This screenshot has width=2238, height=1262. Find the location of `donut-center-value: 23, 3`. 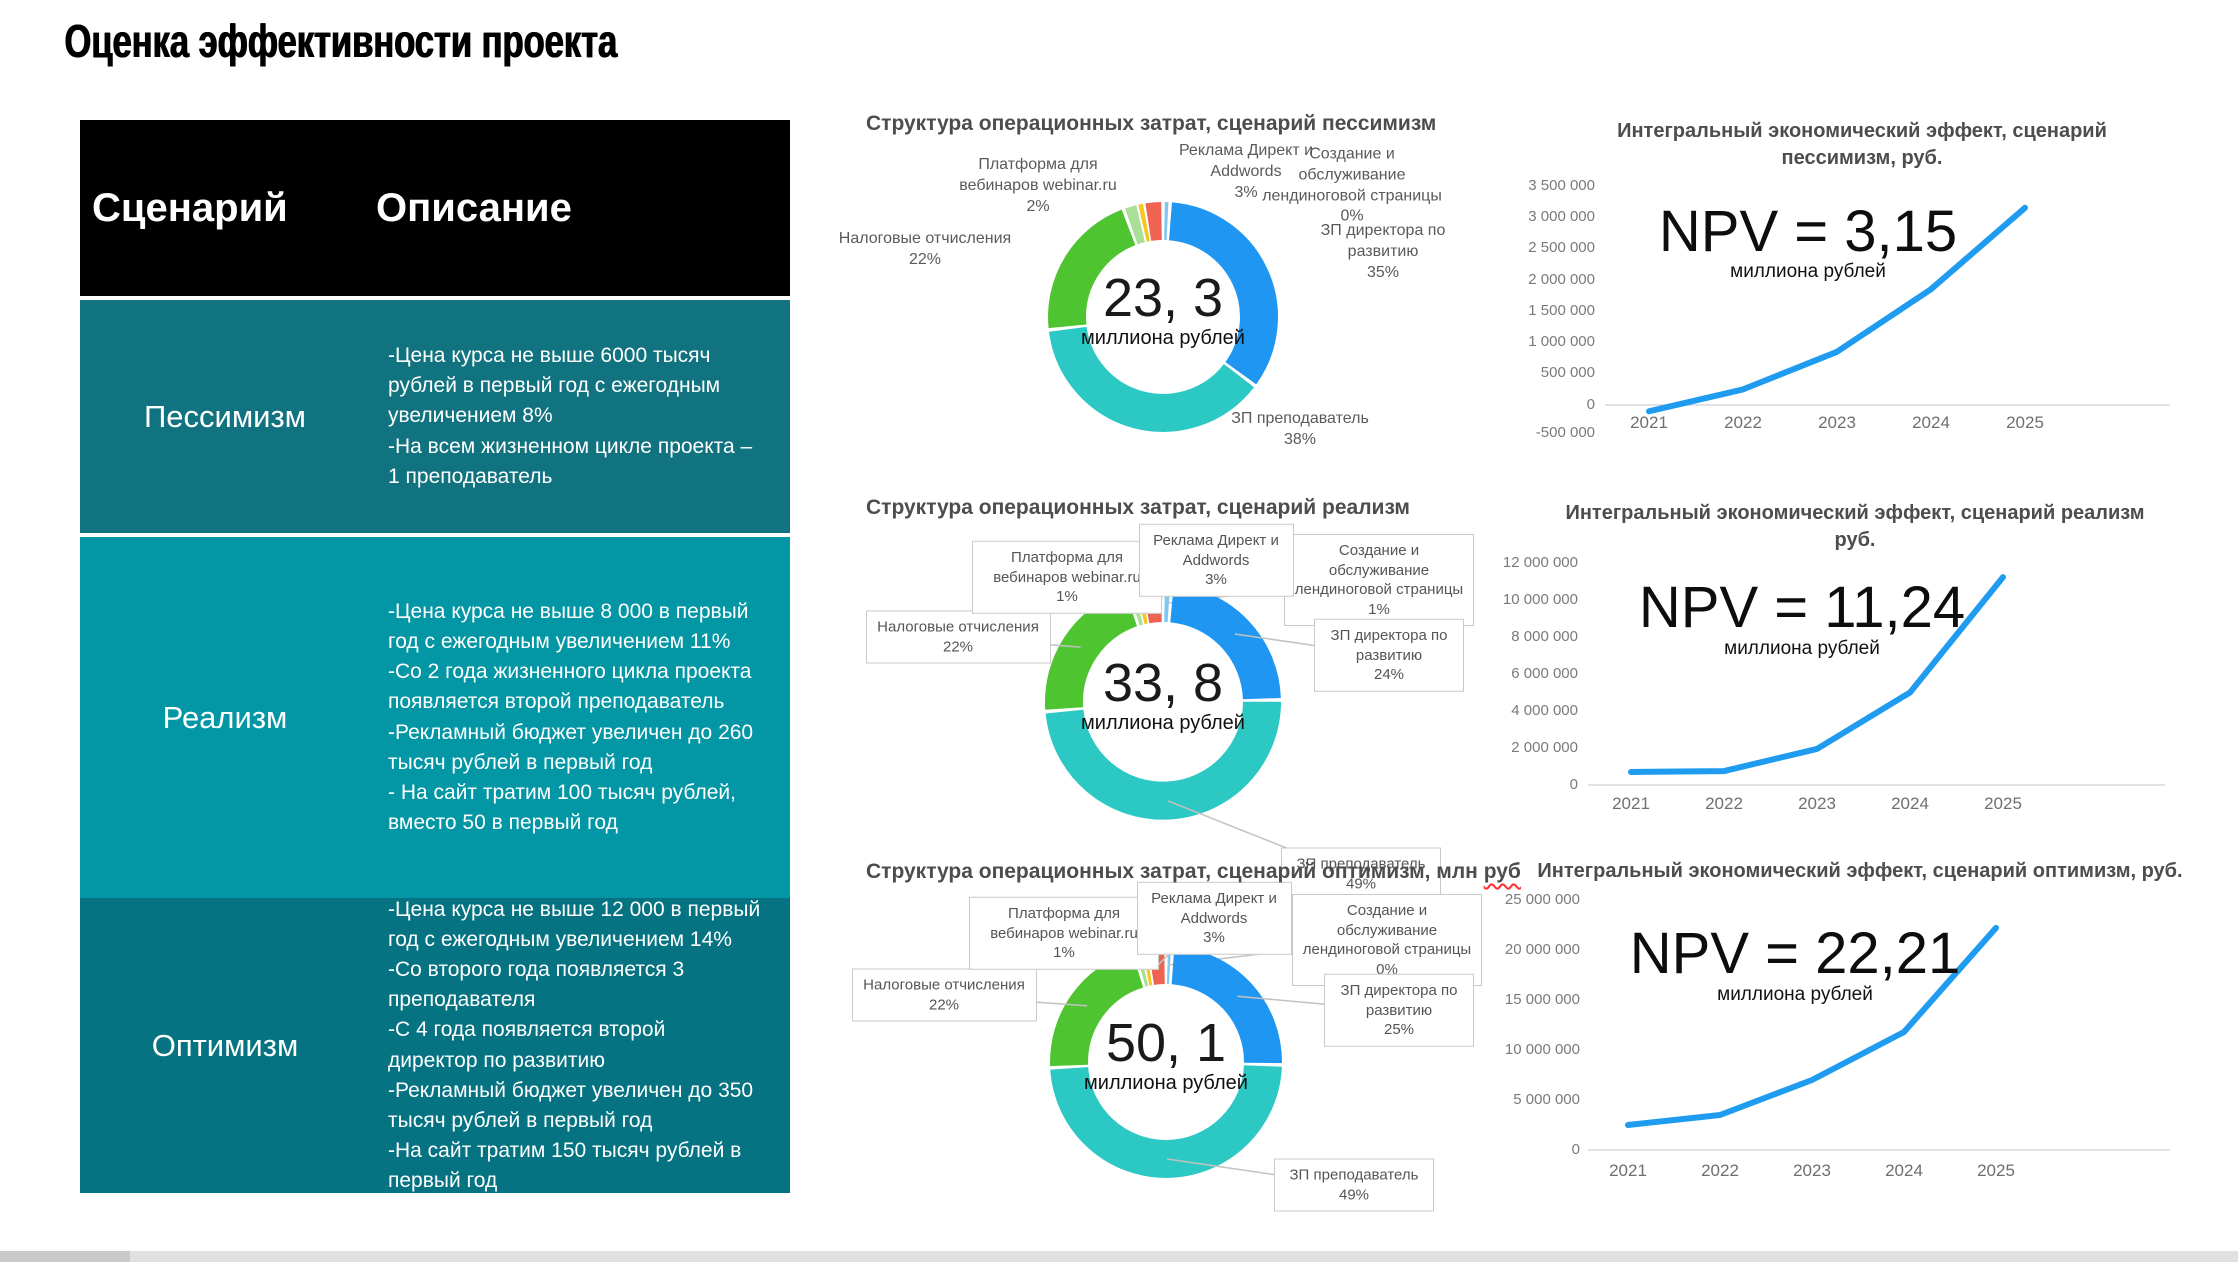

donut-center-value: 23, 3 is located at coordinates (1163, 298).